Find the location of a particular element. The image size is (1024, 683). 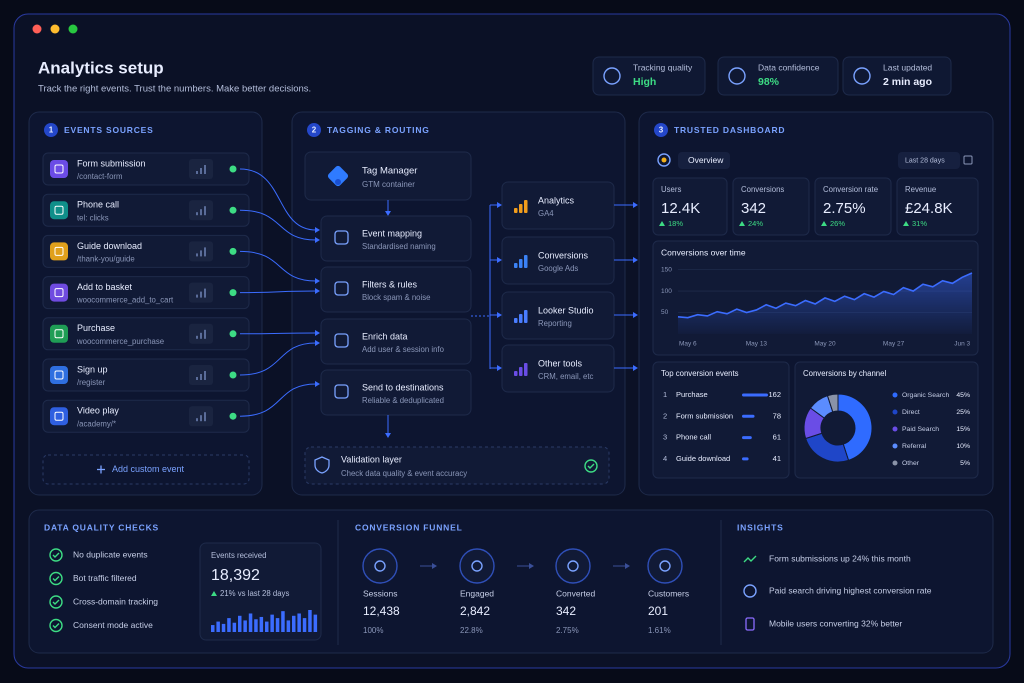

y-tick-label: 50 is located at coordinates (665, 312).